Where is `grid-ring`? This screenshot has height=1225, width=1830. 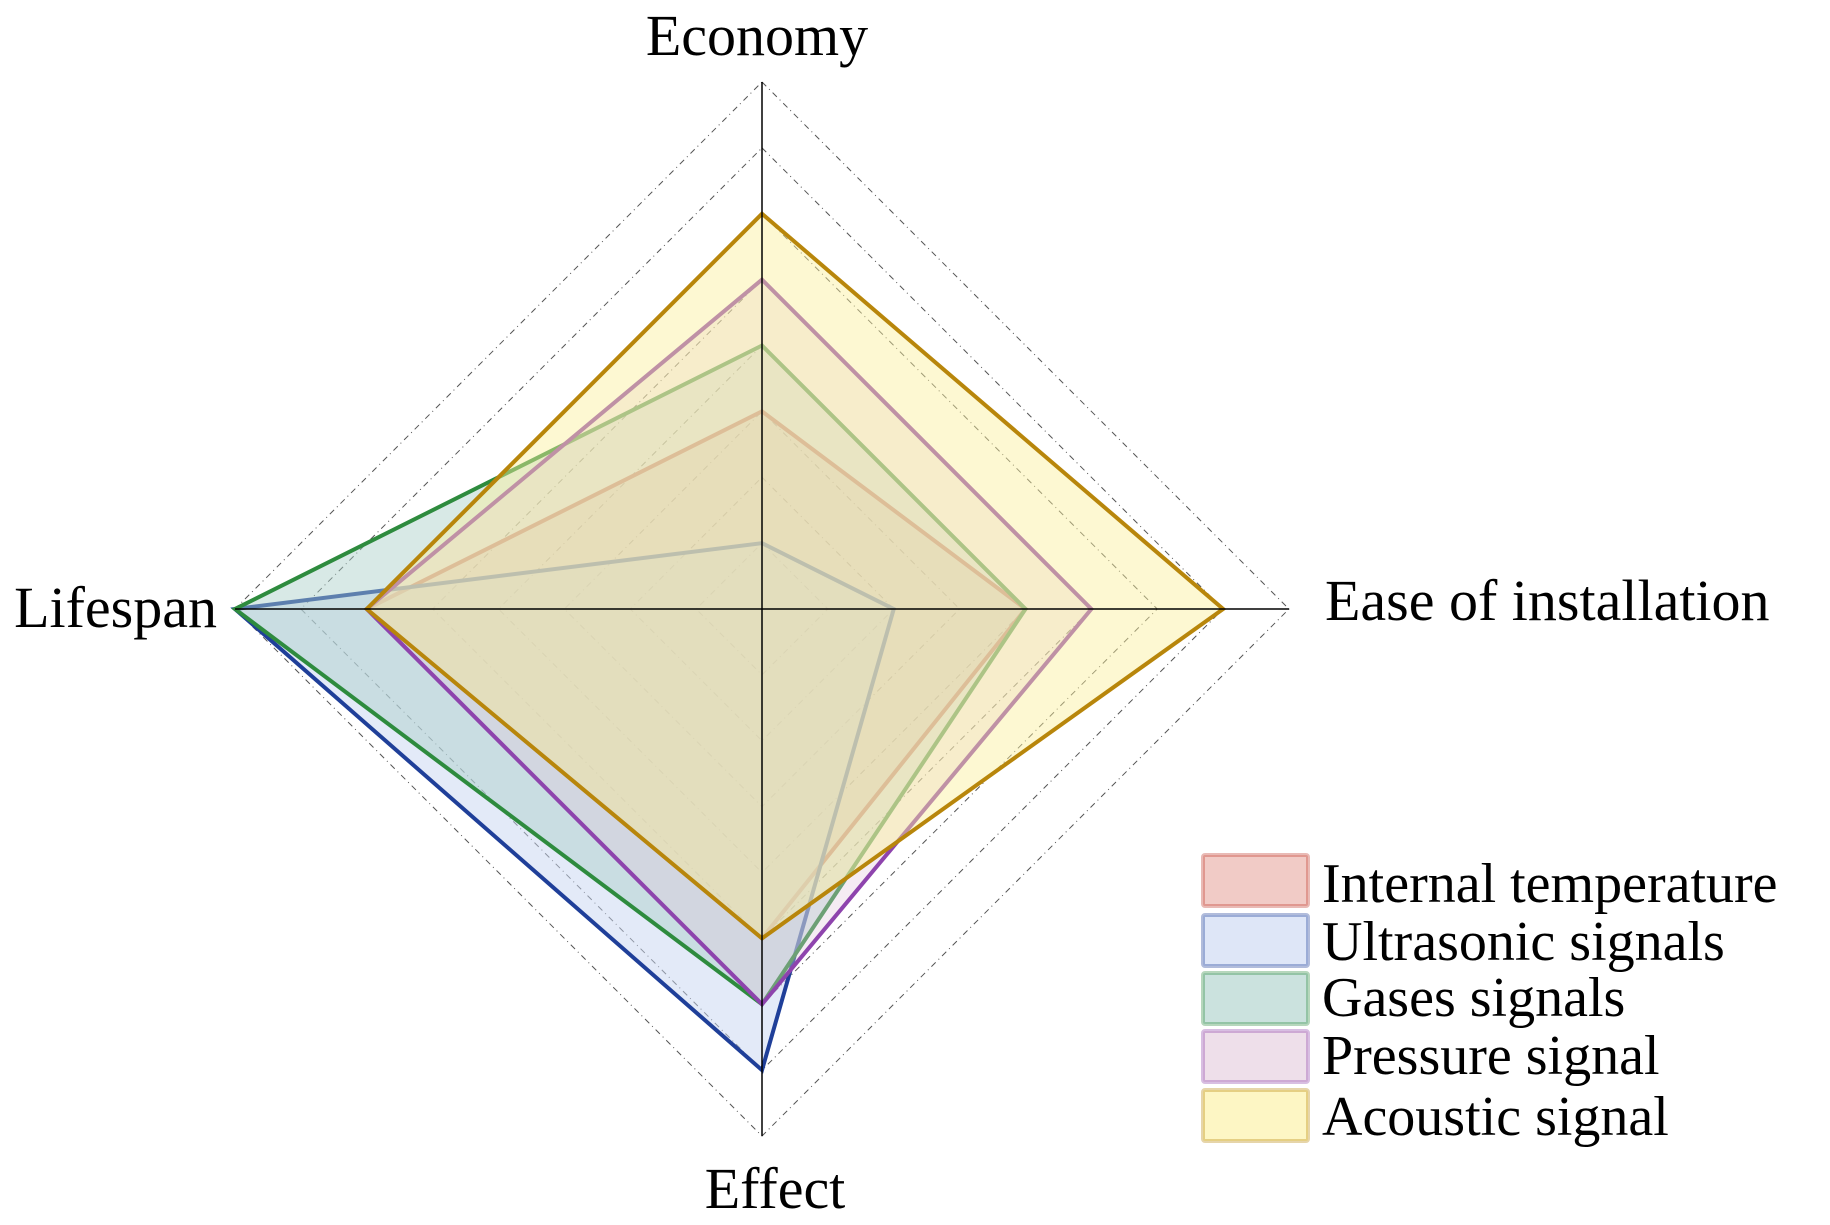 grid-ring is located at coordinates (762, 609).